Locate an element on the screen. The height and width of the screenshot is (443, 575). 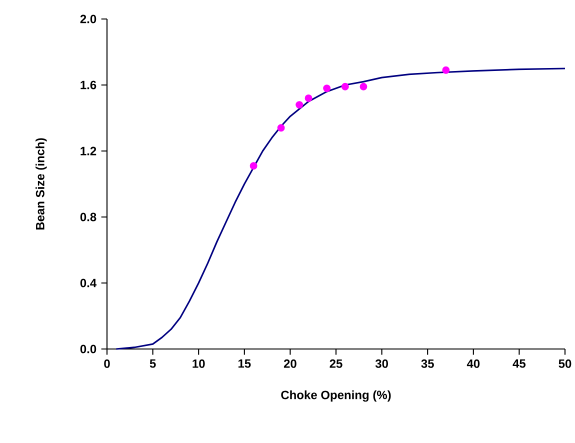
x-tick-label: 20 is located at coordinates (290, 363).